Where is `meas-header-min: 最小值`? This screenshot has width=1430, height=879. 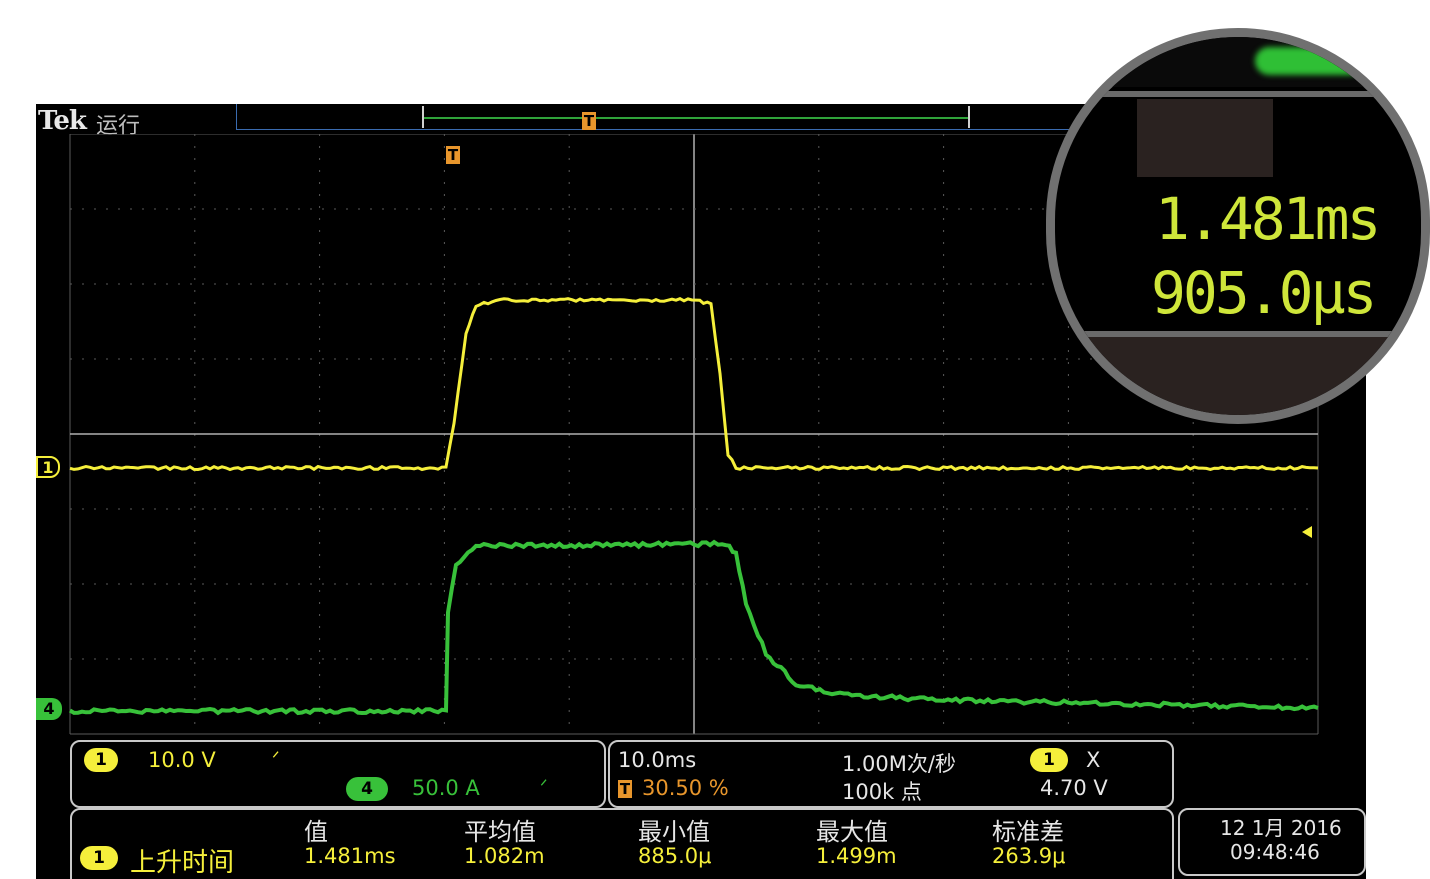 meas-header-min: 最小值 is located at coordinates (674, 829).